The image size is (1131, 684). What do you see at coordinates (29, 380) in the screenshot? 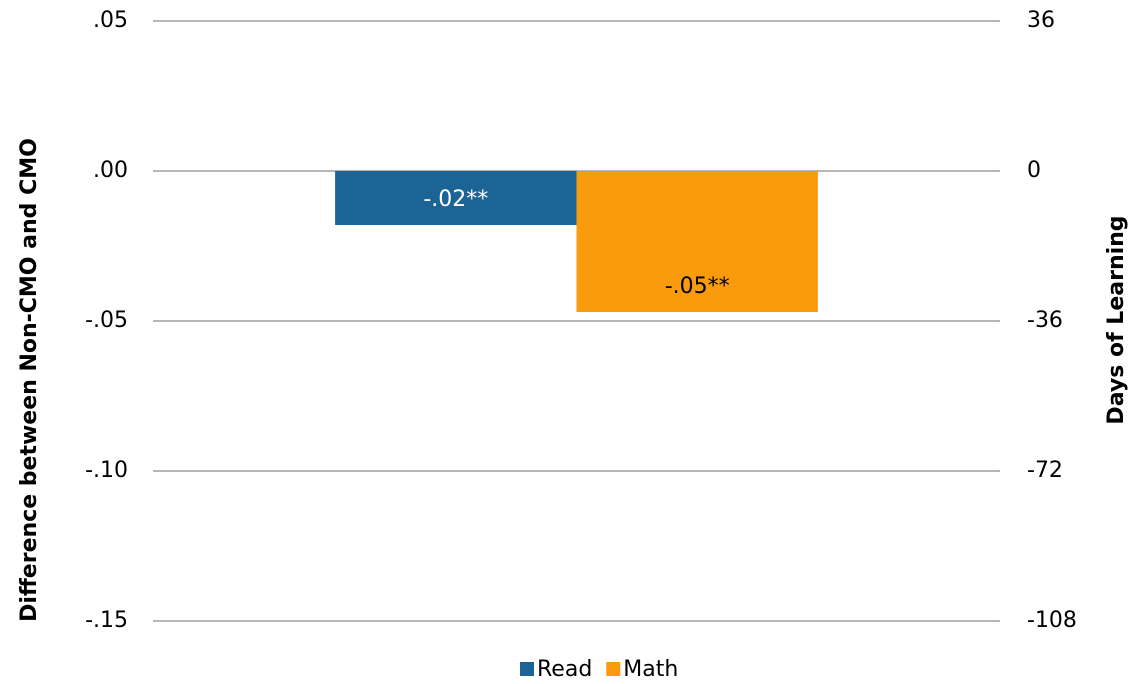
I see `y-axis-title: Difference between Non-CMO and CMO` at bounding box center [29, 380].